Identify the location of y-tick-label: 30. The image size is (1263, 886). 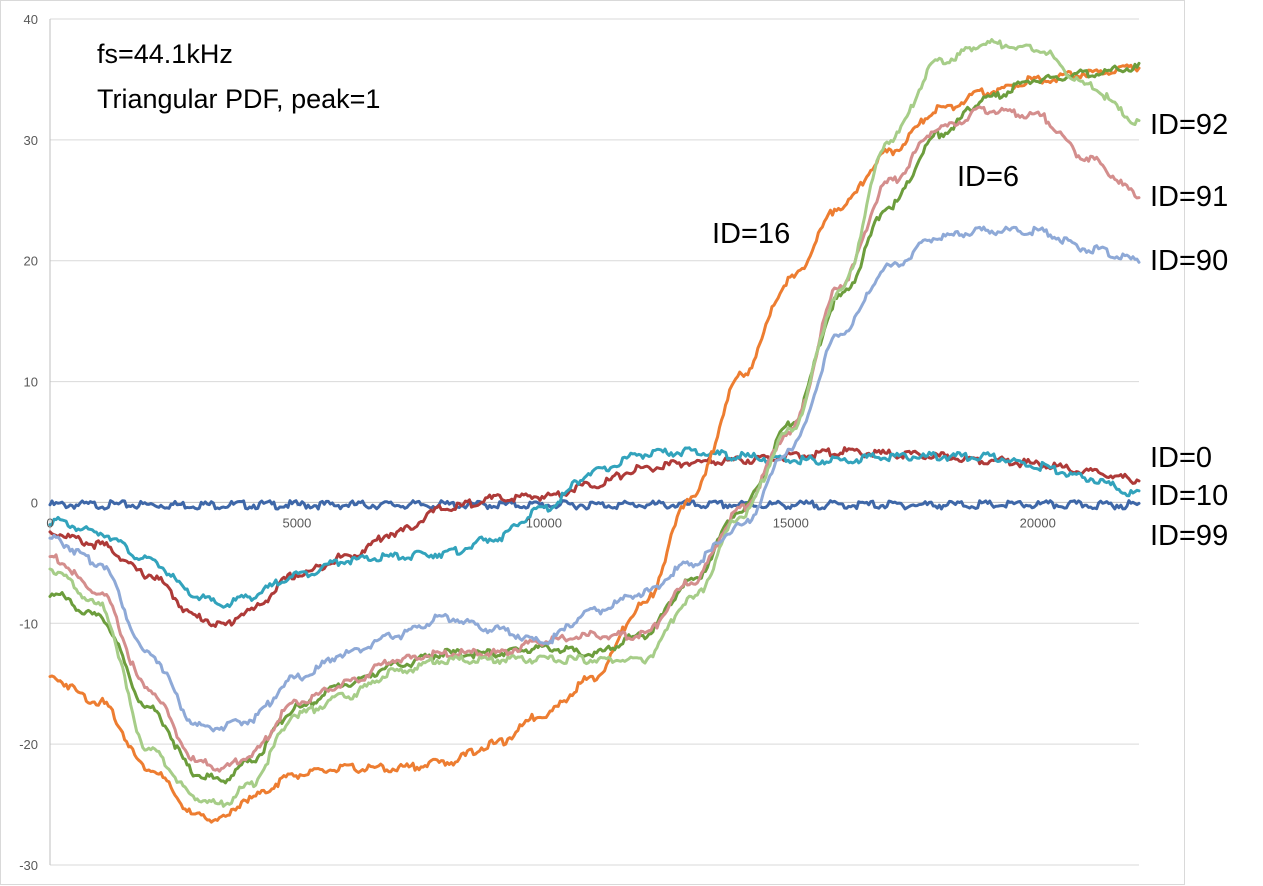
(31, 140).